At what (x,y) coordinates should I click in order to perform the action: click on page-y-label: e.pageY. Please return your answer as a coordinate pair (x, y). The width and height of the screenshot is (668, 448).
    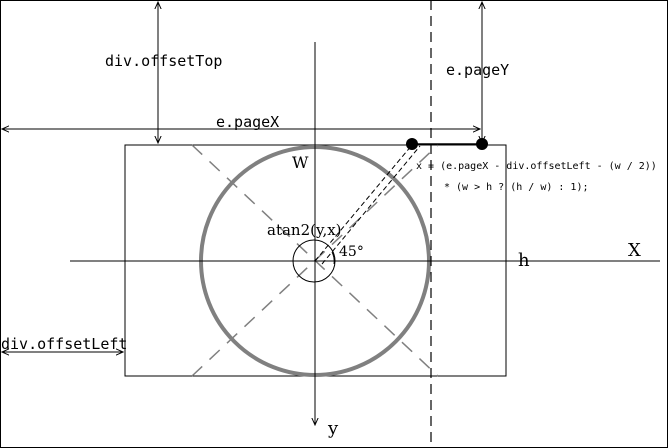
    Looking at the image, I should click on (477, 70).